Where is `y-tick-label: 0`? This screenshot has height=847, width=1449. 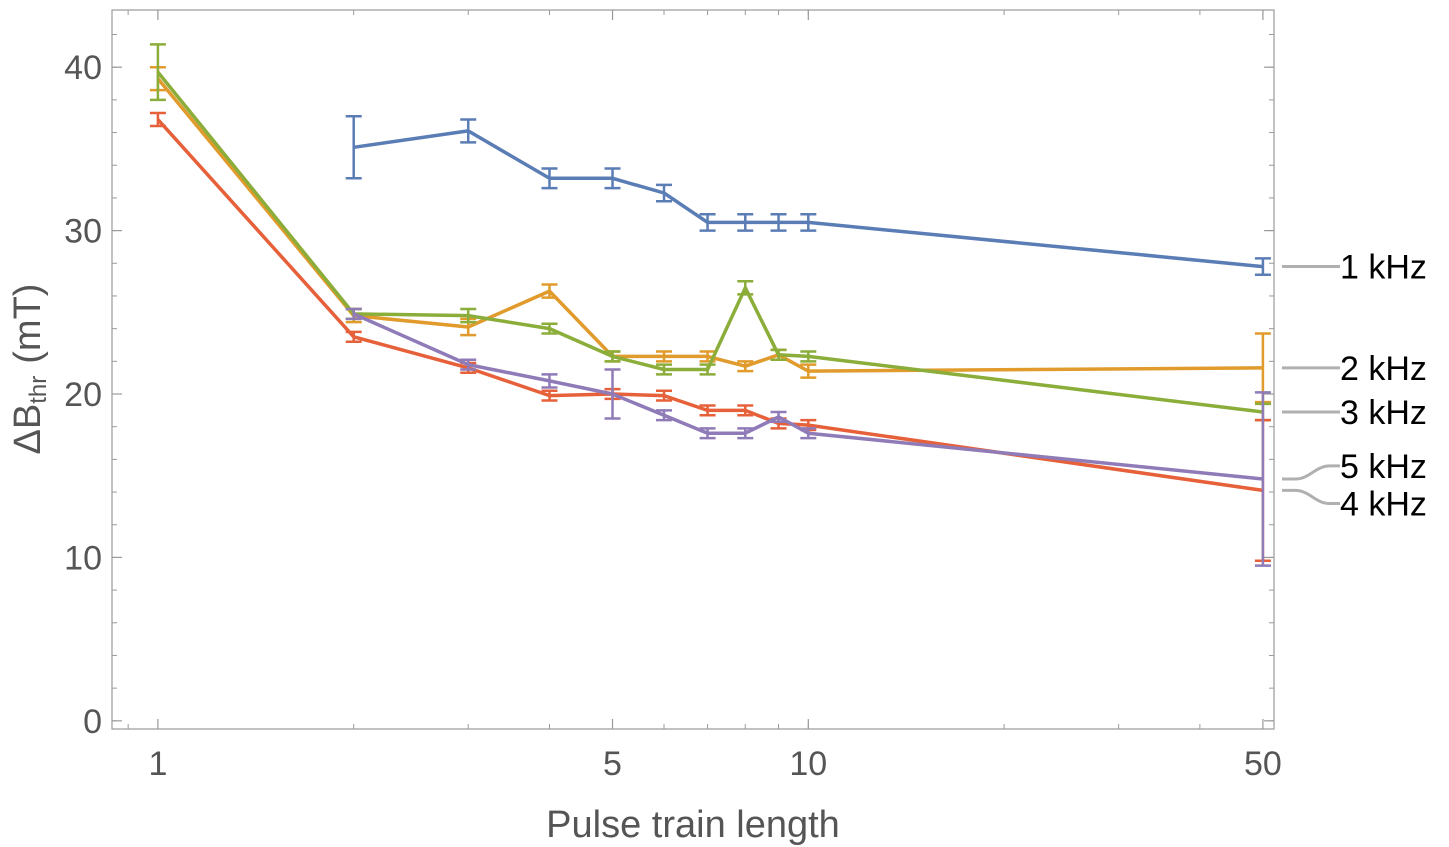
y-tick-label: 0 is located at coordinates (92, 722).